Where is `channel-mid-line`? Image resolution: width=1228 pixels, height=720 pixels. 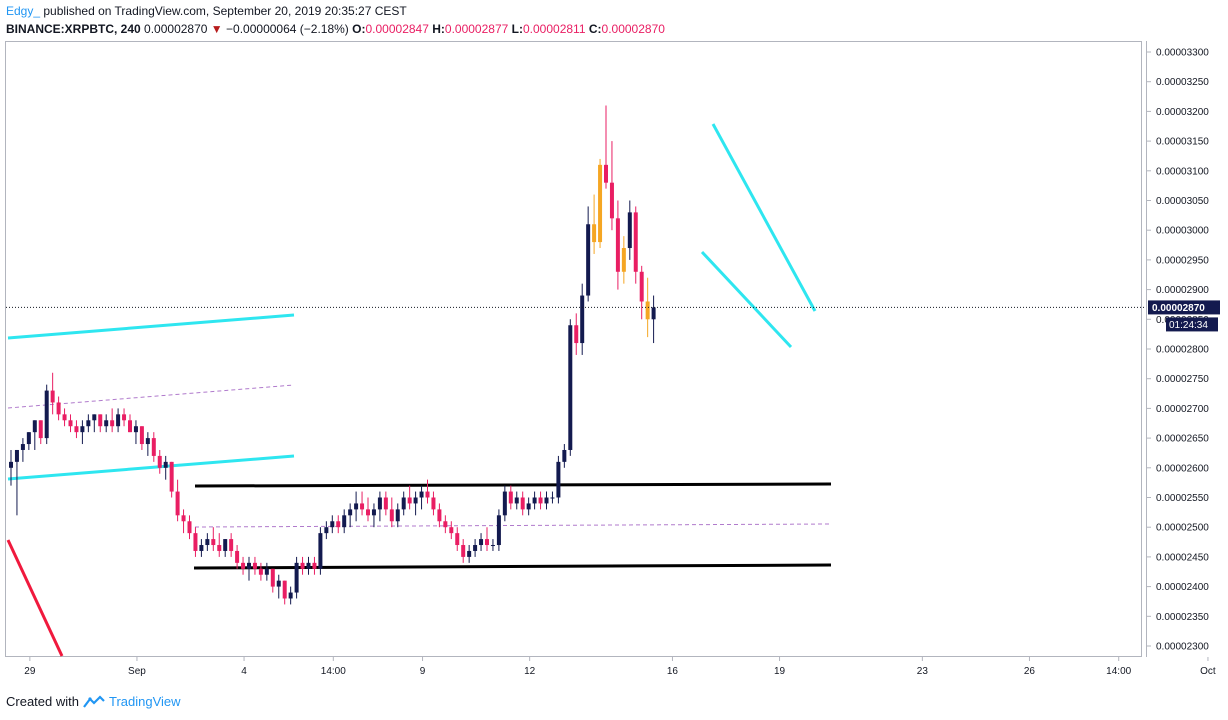 channel-mid-line is located at coordinates (151, 396).